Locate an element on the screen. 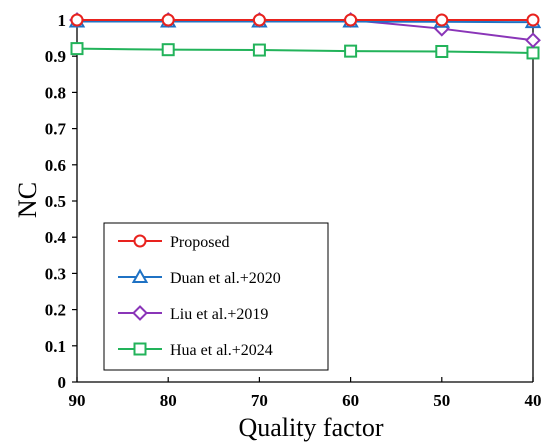 This screenshot has height=448, width=550. y-tick-label: 0.8 is located at coordinates (55, 92).